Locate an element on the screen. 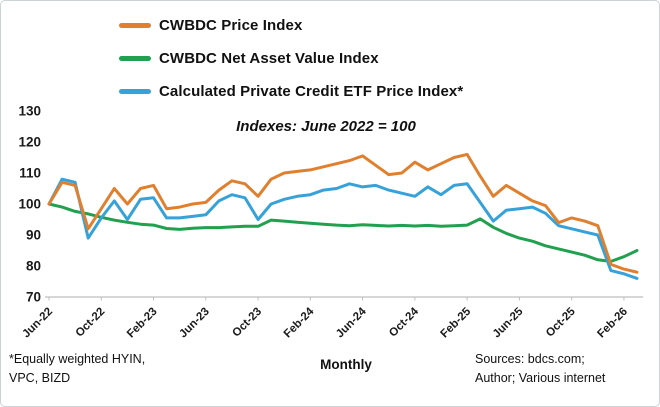 The height and width of the screenshot is (407, 660). x-tick-label: Feb-23 is located at coordinates (142, 323).